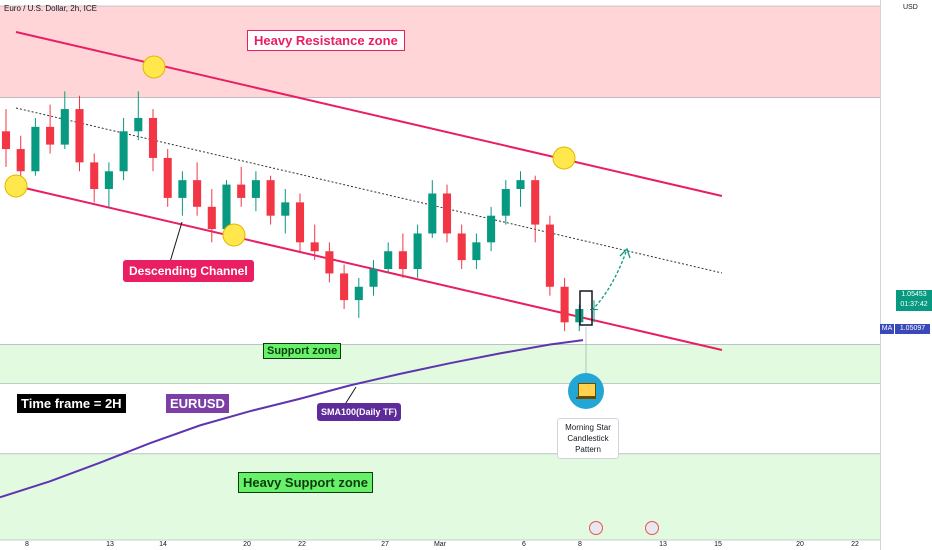  I want to click on ma-value: 1.05097, so click(912, 329).